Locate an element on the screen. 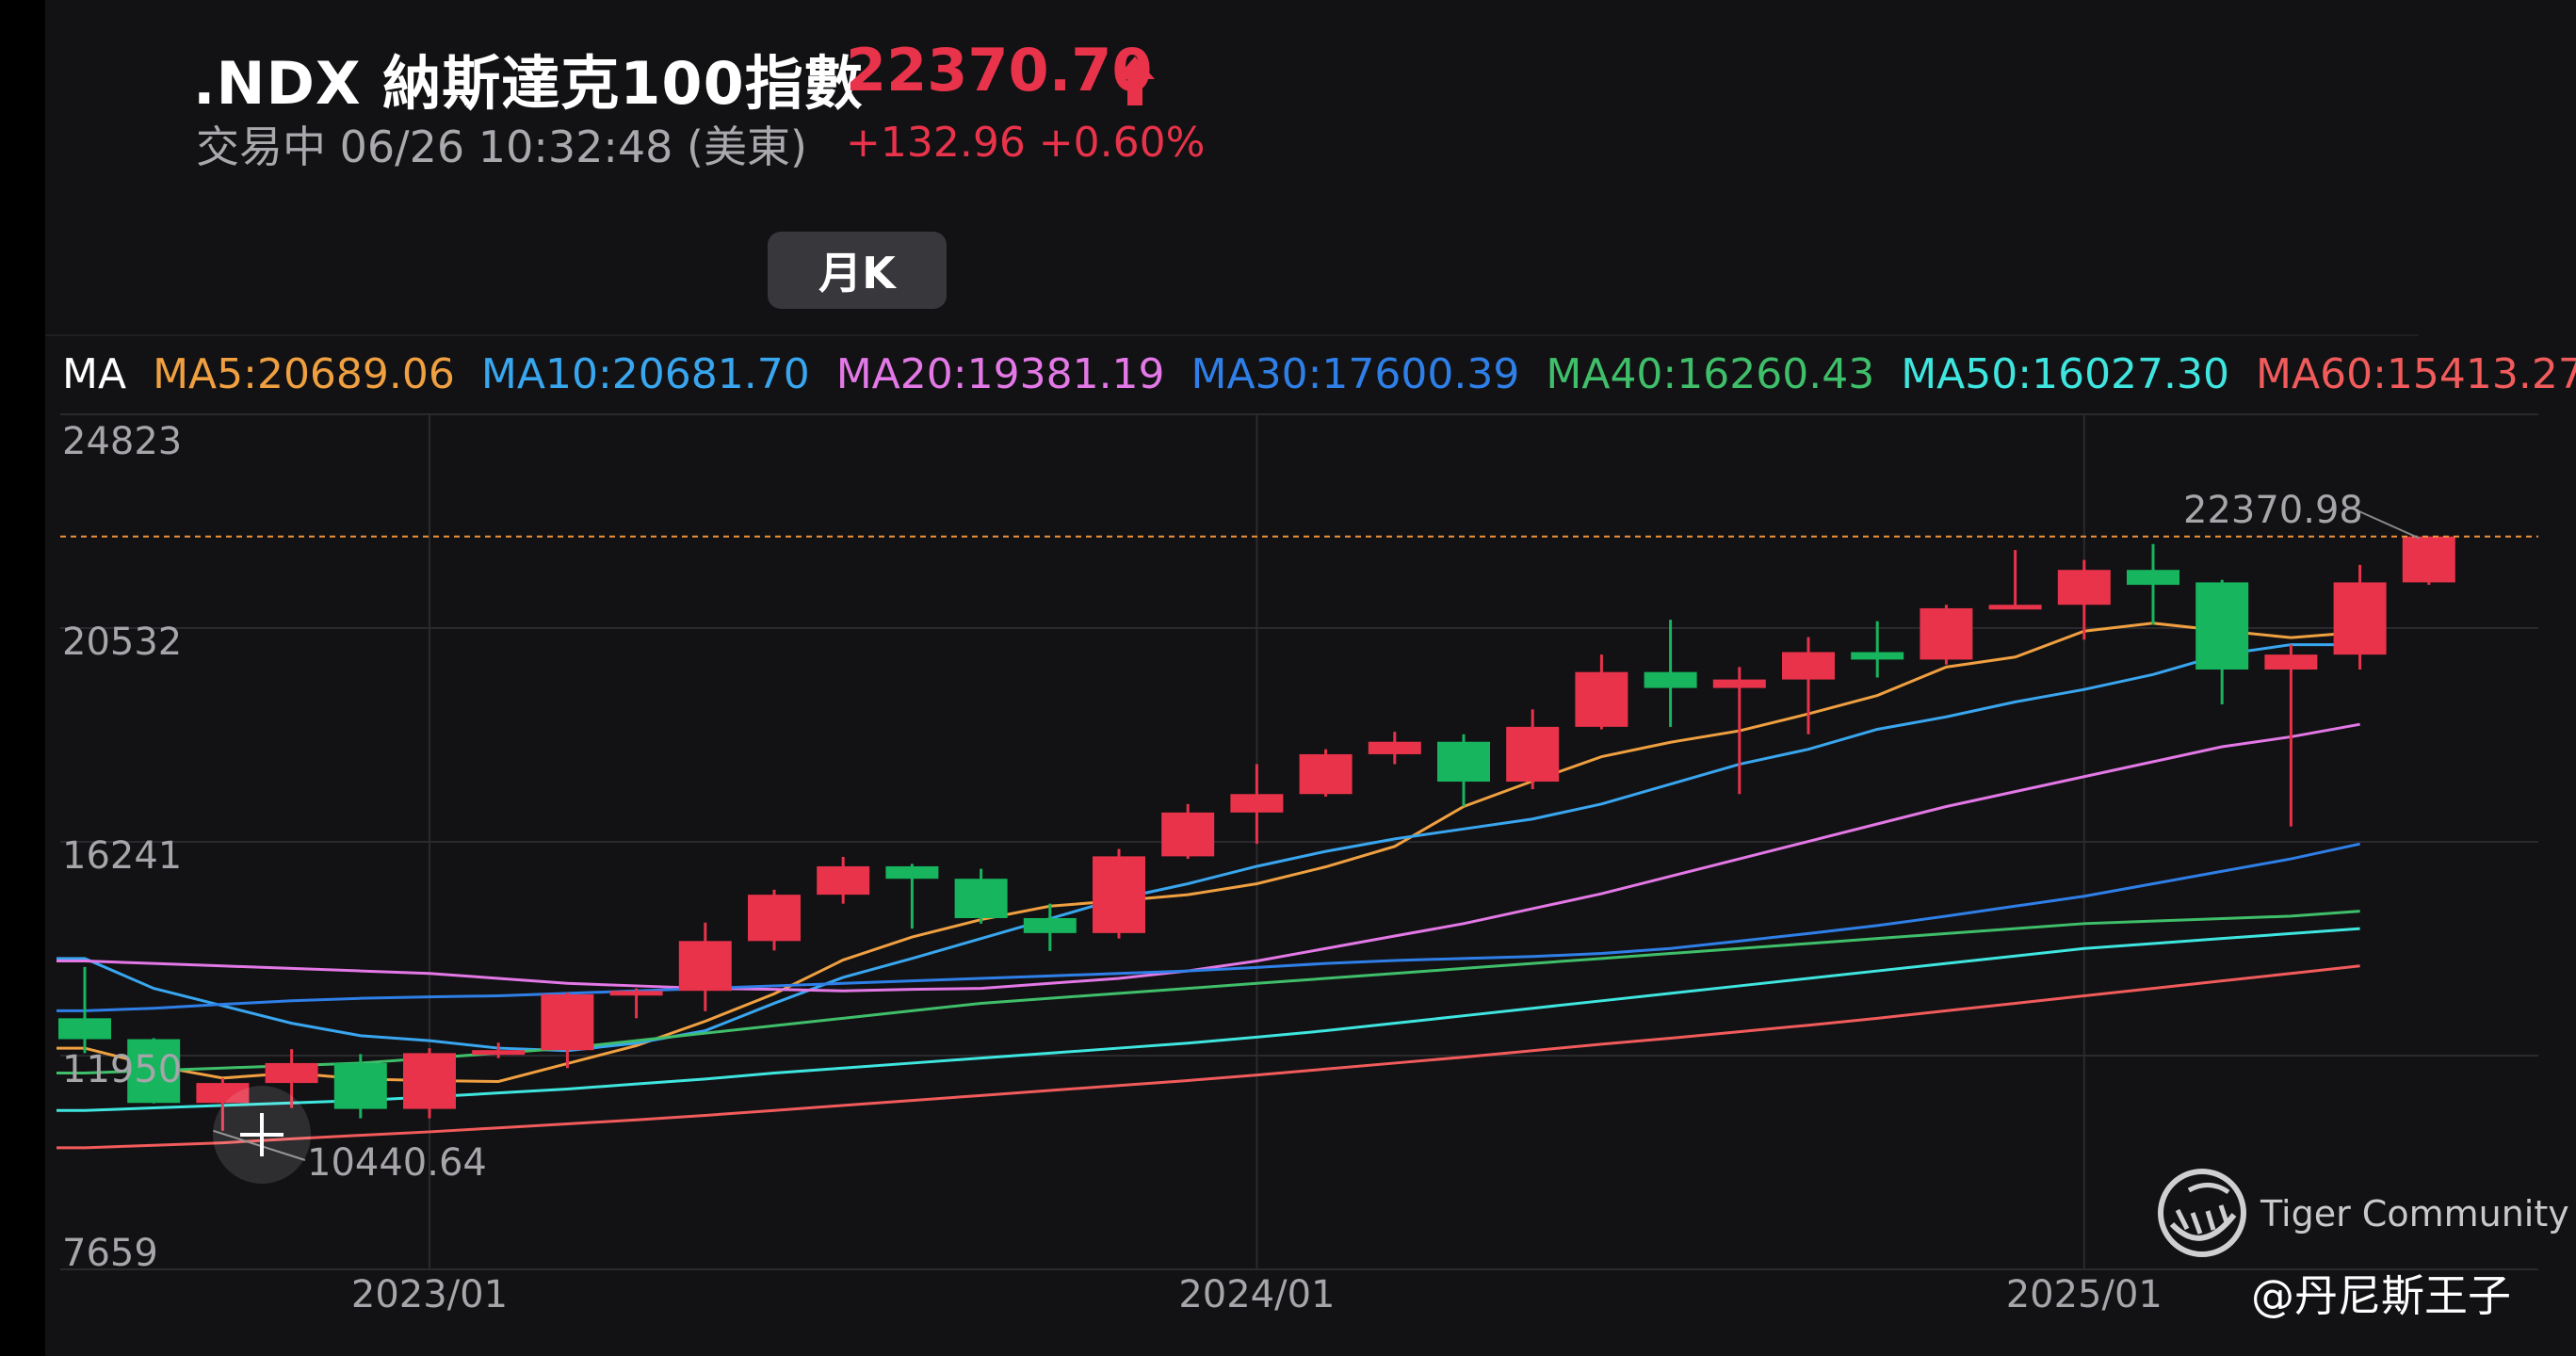  min-label-leader is located at coordinates (259, 1145).